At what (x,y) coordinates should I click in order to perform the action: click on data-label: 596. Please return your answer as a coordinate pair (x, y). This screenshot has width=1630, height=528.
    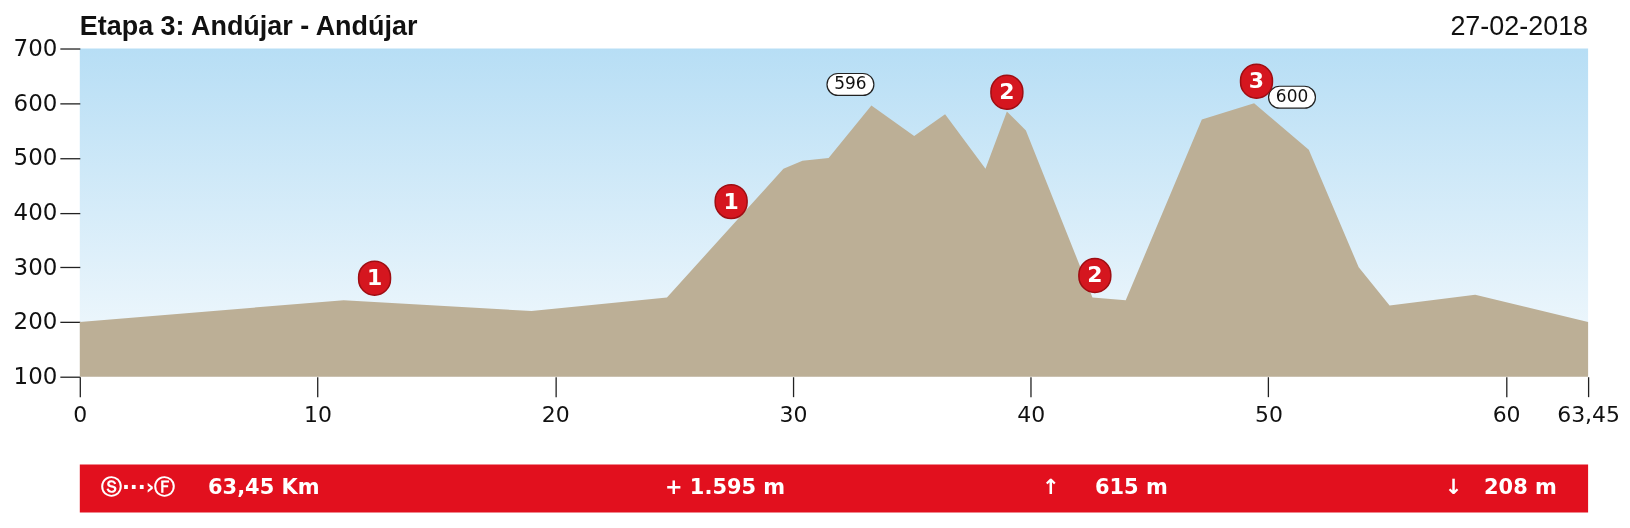
    Looking at the image, I should click on (850, 83).